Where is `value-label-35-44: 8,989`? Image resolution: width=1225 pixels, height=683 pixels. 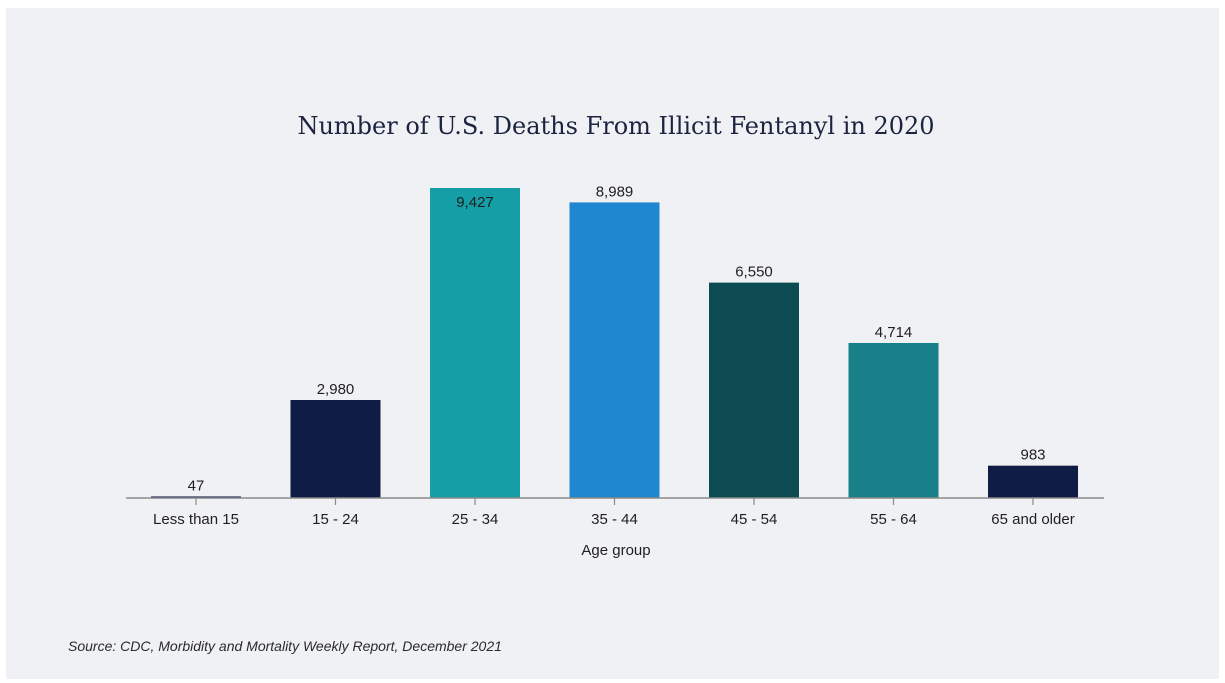
value-label-35-44: 8,989 is located at coordinates (615, 191).